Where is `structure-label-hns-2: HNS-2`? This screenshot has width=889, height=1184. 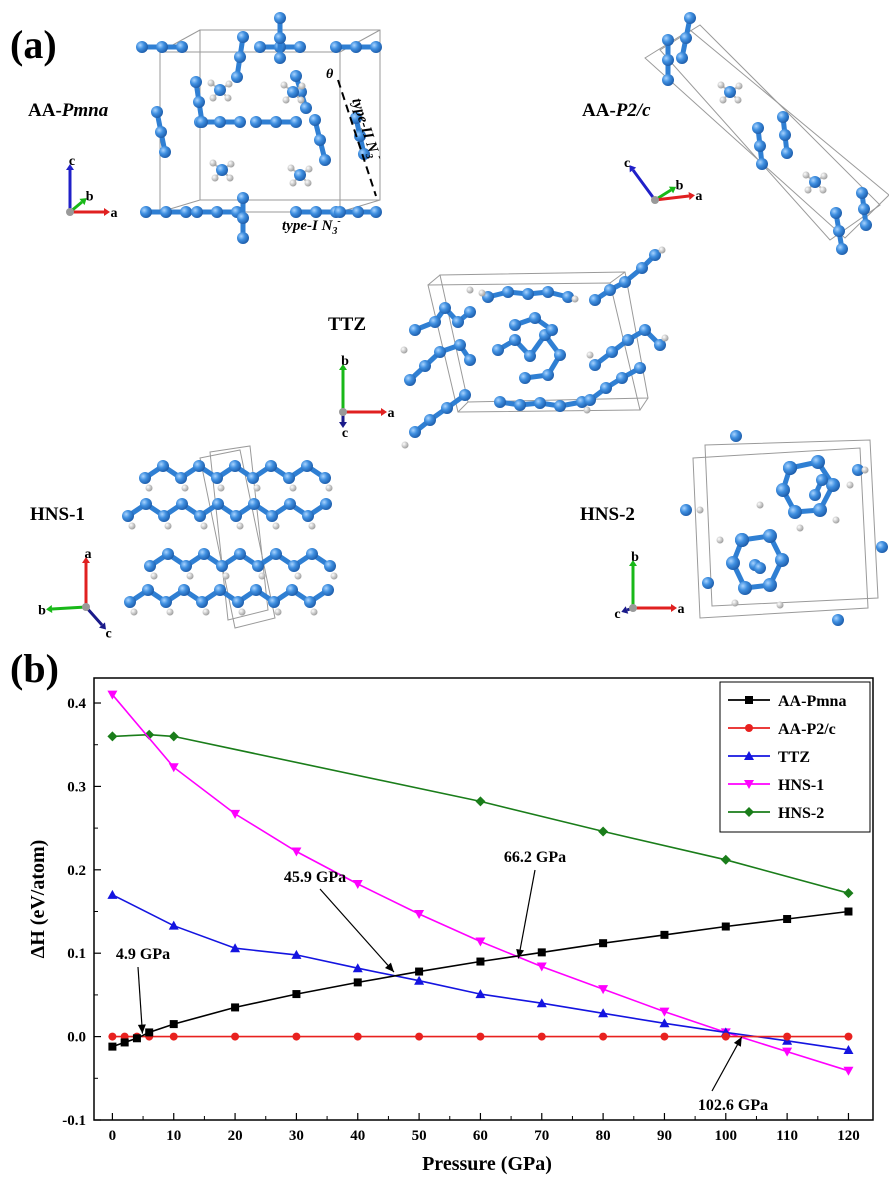
structure-label-hns-2: HNS-2 is located at coordinates (607, 514).